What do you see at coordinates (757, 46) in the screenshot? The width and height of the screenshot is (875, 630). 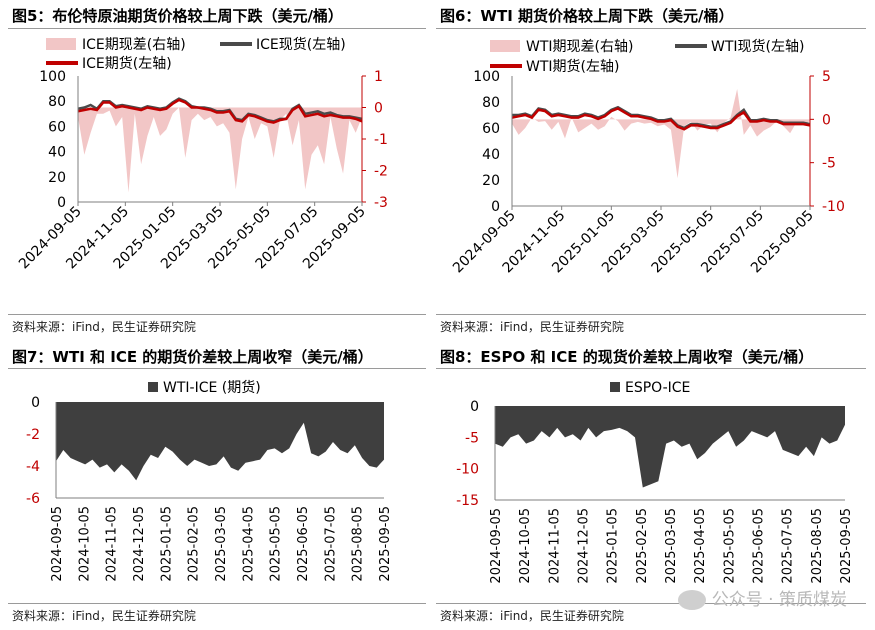 I see `legend-label: WTI现货(左轴)` at bounding box center [757, 46].